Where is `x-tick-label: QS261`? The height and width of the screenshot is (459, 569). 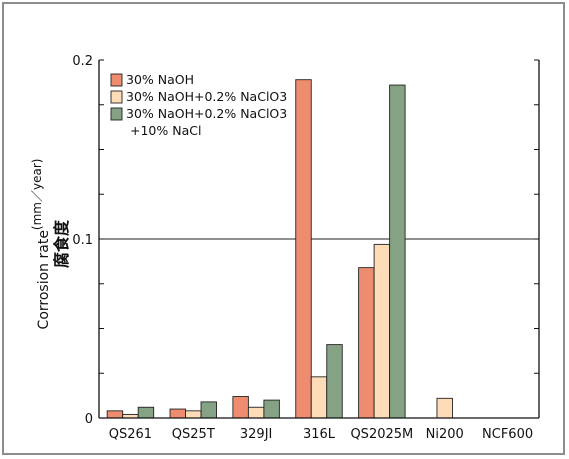 x-tick-label: QS261 is located at coordinates (130, 434).